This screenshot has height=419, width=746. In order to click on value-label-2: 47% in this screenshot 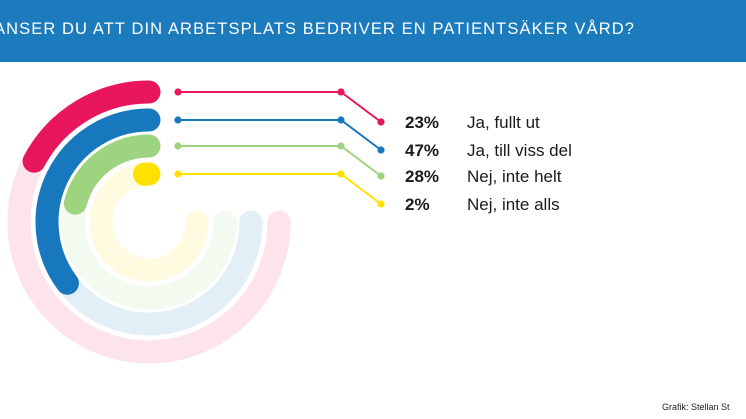, I will do `click(422, 150)`.